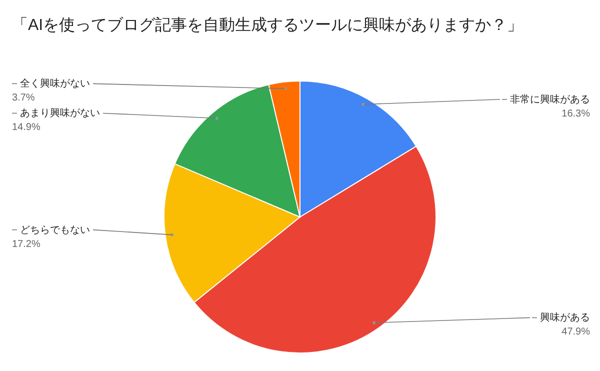 This screenshot has width=600, height=371. Describe the element at coordinates (23, 98) in the screenshot. I see `data-label: 3.7%` at that location.